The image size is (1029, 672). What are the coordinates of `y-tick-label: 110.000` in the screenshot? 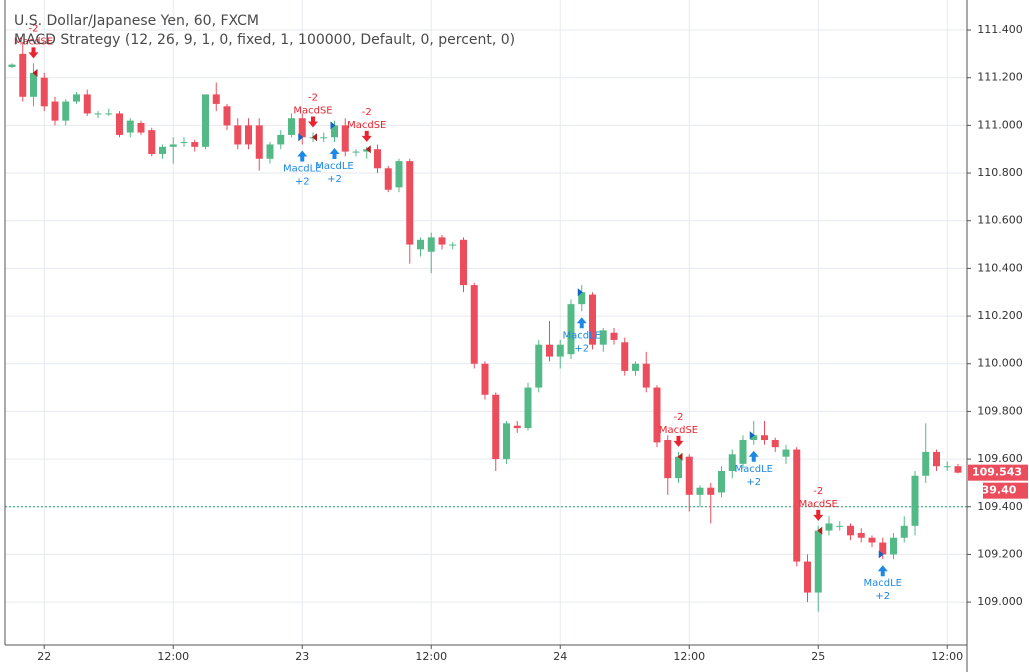 It's located at (1000, 363).